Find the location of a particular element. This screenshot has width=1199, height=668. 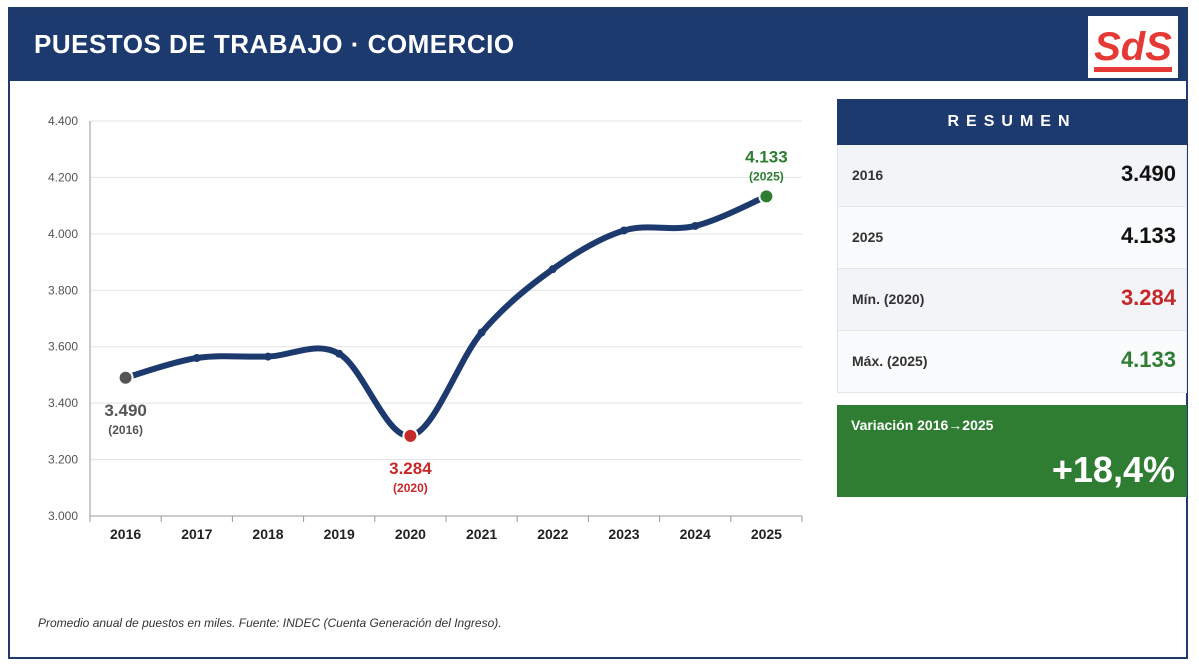

summary-row-value: 3.490 is located at coordinates (1148, 173).